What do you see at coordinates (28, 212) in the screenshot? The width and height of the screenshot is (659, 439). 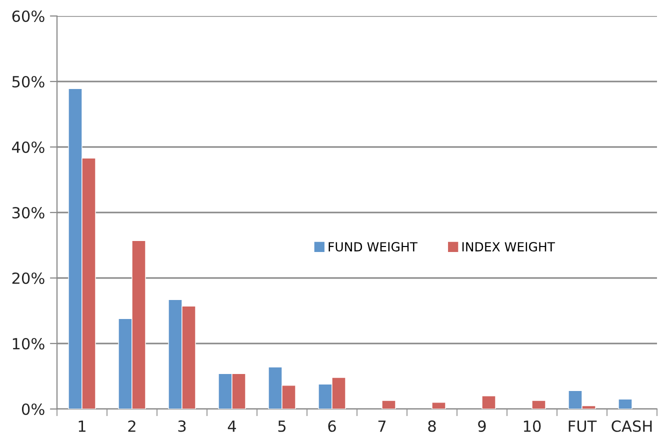 I see `y-tick-label: 30%` at bounding box center [28, 212].